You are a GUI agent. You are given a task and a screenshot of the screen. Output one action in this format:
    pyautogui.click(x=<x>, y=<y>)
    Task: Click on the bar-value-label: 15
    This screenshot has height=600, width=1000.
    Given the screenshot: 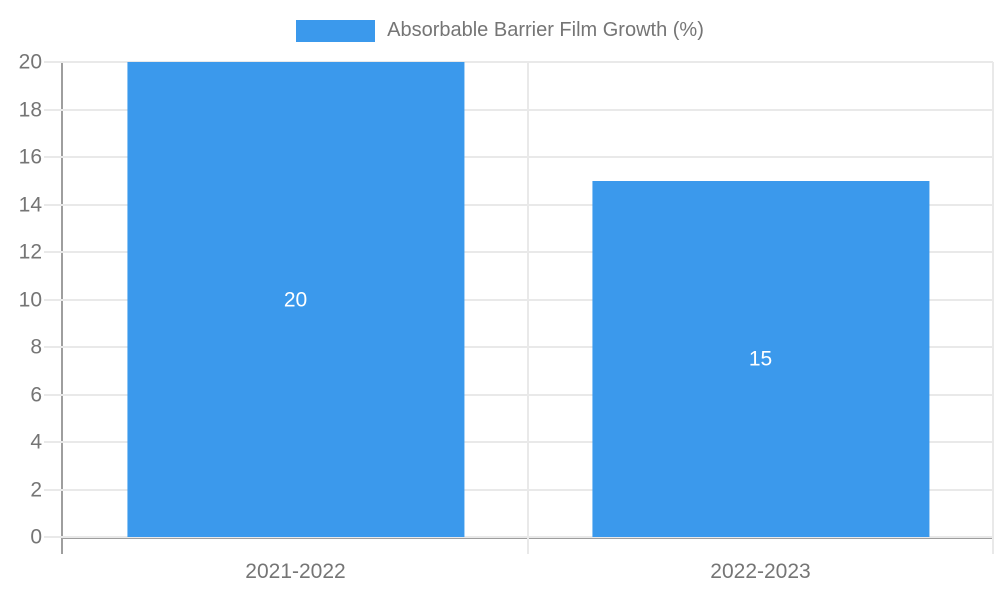 What is the action you would take?
    pyautogui.click(x=760, y=359)
    